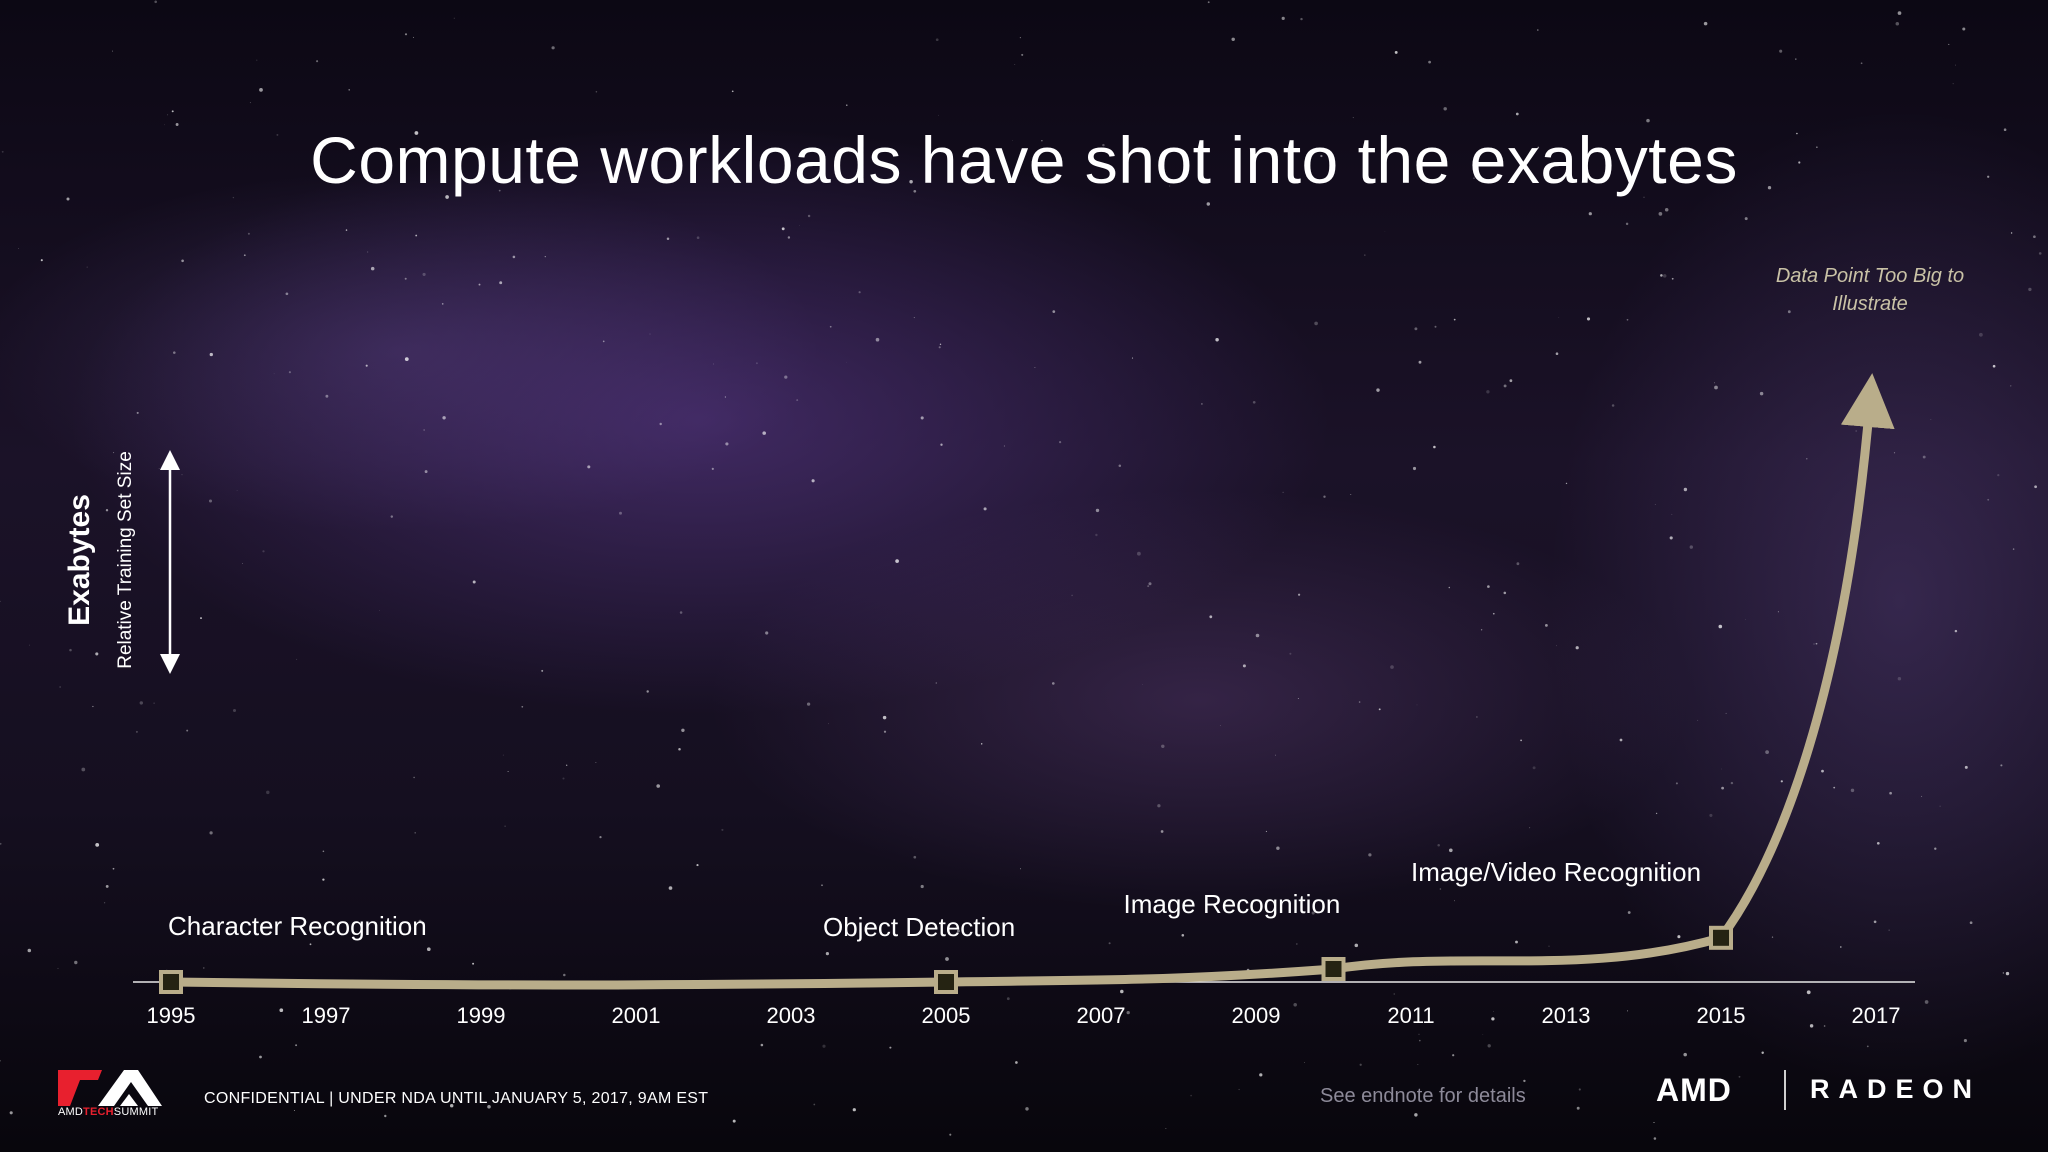  What do you see at coordinates (1101, 1015) in the screenshot?
I see `x-tick-label: 2007` at bounding box center [1101, 1015].